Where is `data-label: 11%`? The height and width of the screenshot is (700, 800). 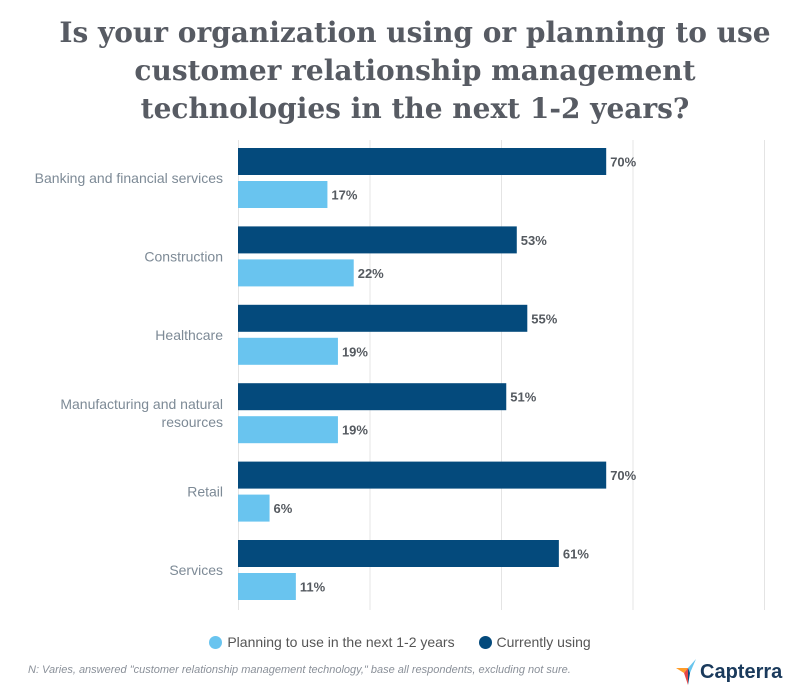
data-label: 11% is located at coordinates (313, 587).